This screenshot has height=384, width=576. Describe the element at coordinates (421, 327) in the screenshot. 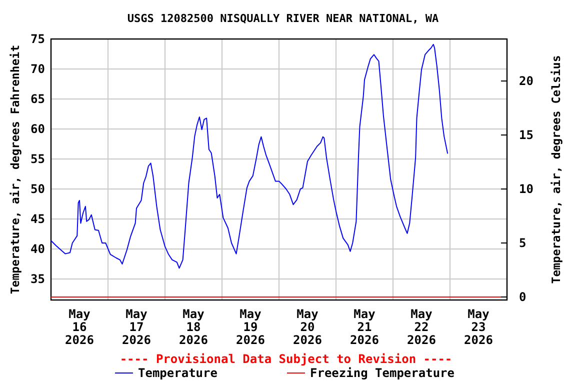

I see `x-tick-label: May 22 2026` at that location.